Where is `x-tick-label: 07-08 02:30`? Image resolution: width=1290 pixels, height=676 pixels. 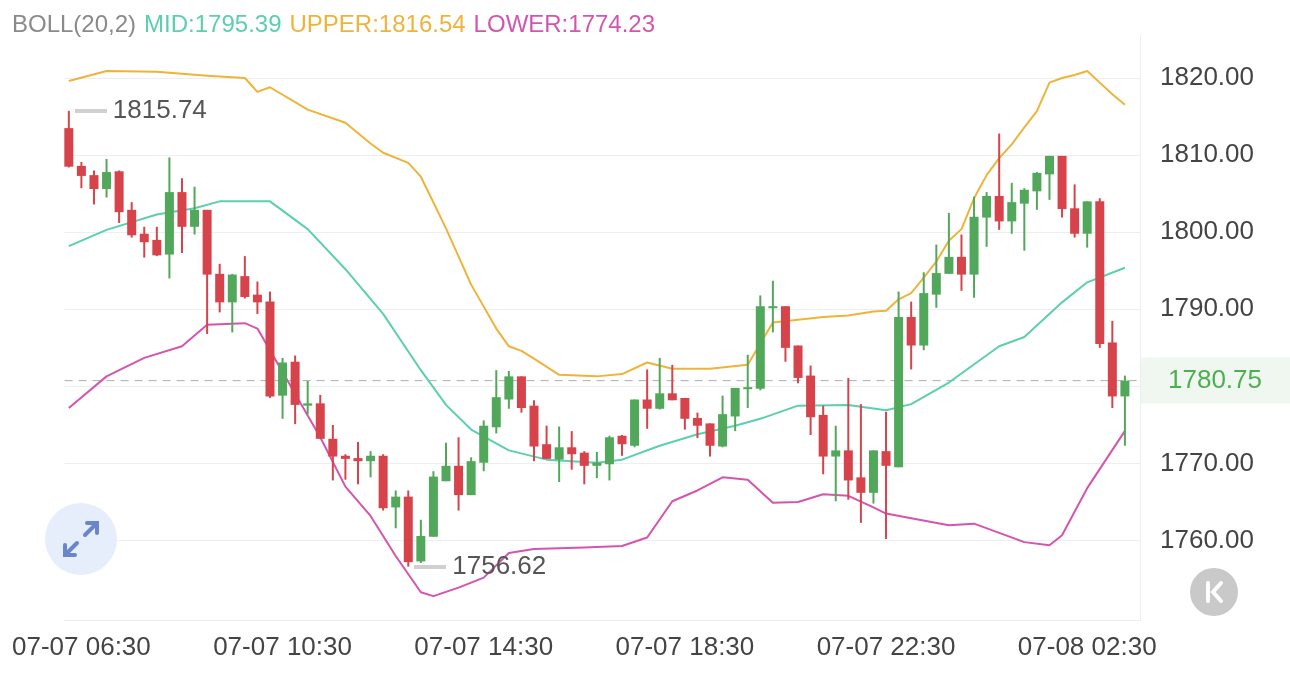 x-tick-label: 07-08 02:30 is located at coordinates (1087, 645).